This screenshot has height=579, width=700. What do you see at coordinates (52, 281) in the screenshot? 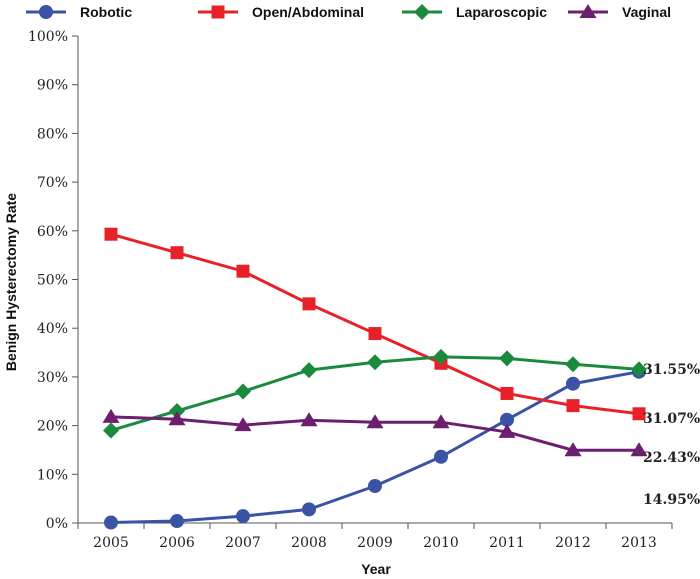
I see `y-tick-label: 50%` at bounding box center [52, 281].